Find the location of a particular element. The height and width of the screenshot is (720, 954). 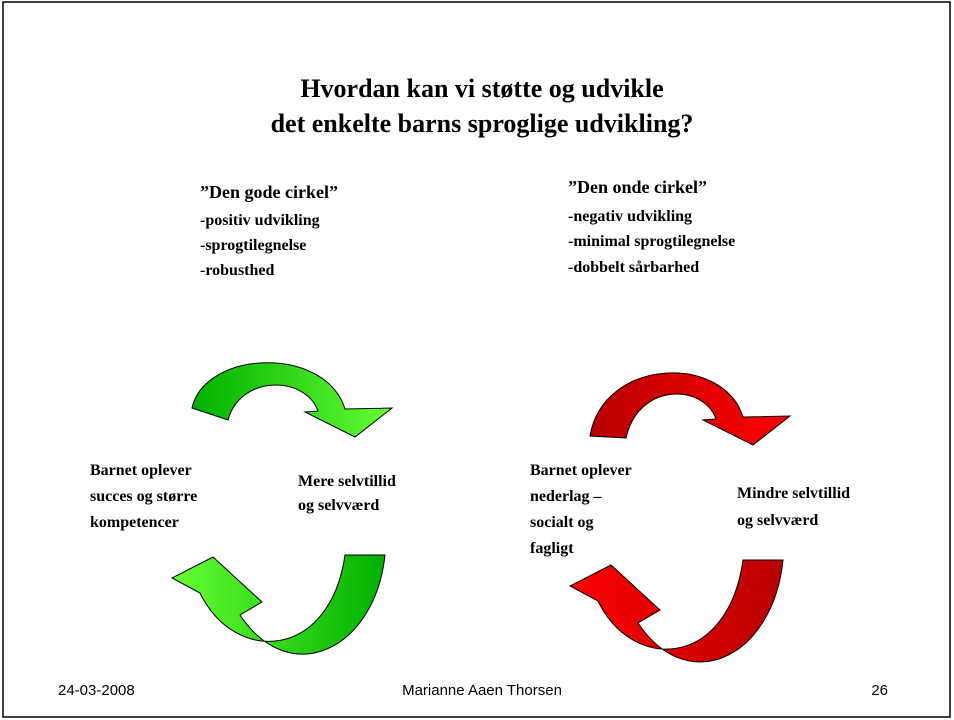

label: nederlag – is located at coordinates (566, 496).